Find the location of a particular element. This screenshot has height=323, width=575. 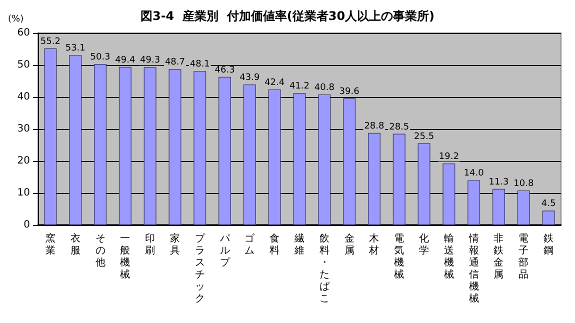

data-label: 55.2 is located at coordinates (50, 41).